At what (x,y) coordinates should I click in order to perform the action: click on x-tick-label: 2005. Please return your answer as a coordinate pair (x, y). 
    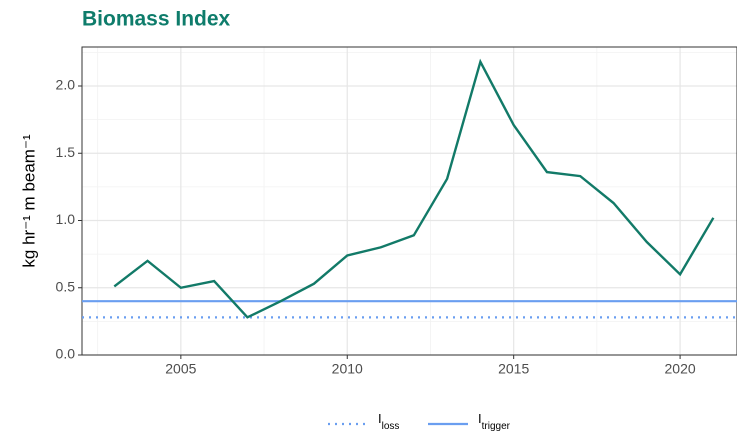
    Looking at the image, I should click on (180, 369).